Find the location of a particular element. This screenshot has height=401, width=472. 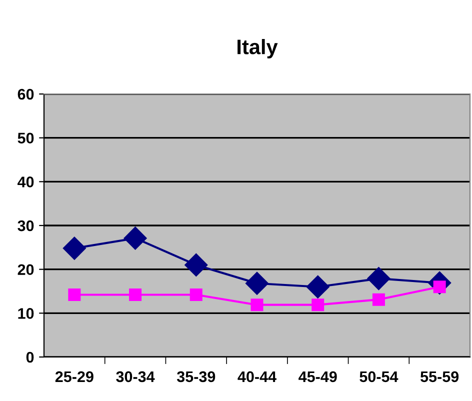

y-tick-label: 0 is located at coordinates (30, 357).